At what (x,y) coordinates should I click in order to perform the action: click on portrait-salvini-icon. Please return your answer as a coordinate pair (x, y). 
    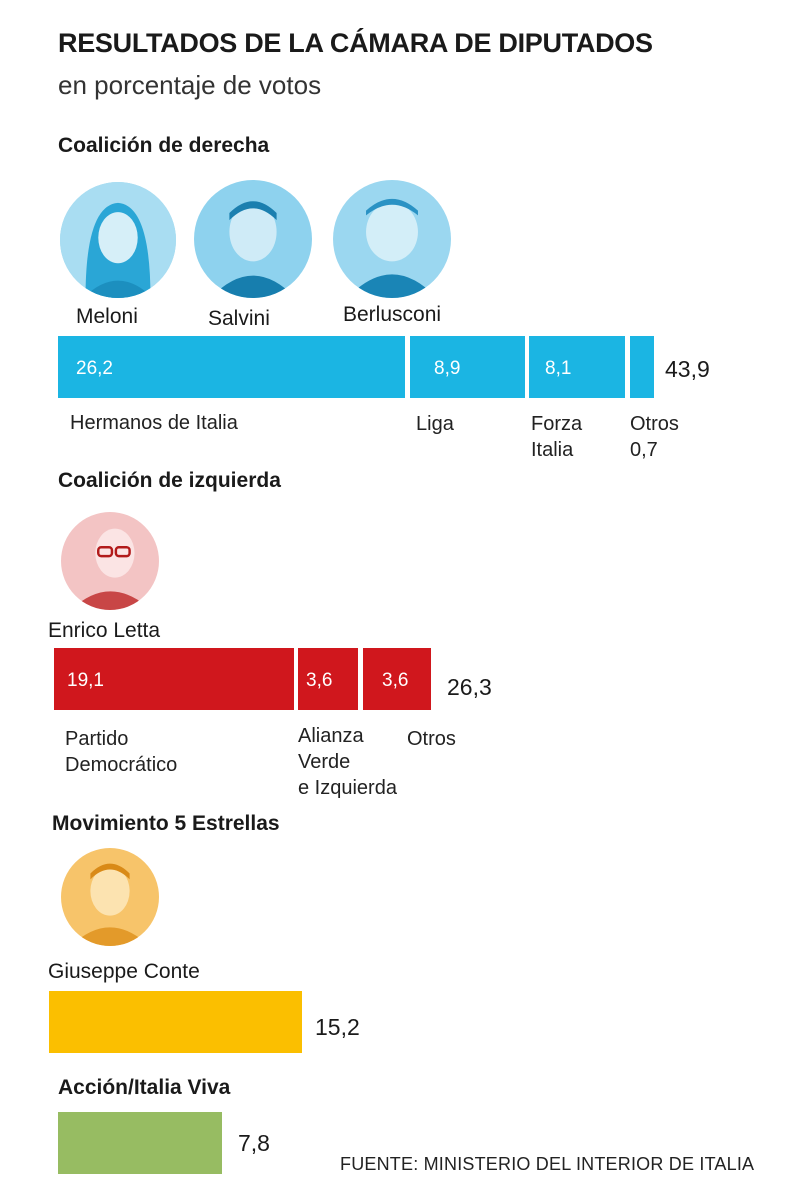
    Looking at the image, I should click on (253, 239).